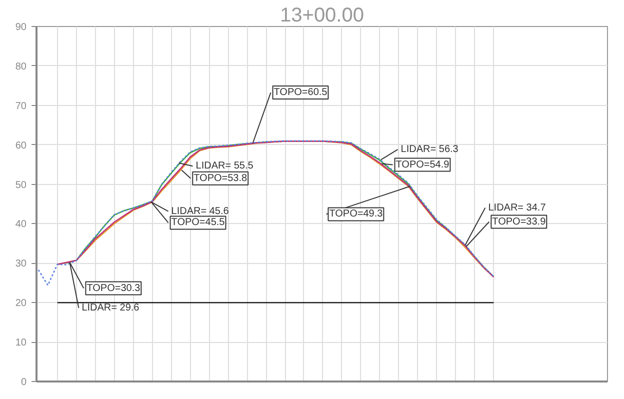 The image size is (624, 399). I want to click on annotation: LIDAR= 45.6, so click(200, 211).